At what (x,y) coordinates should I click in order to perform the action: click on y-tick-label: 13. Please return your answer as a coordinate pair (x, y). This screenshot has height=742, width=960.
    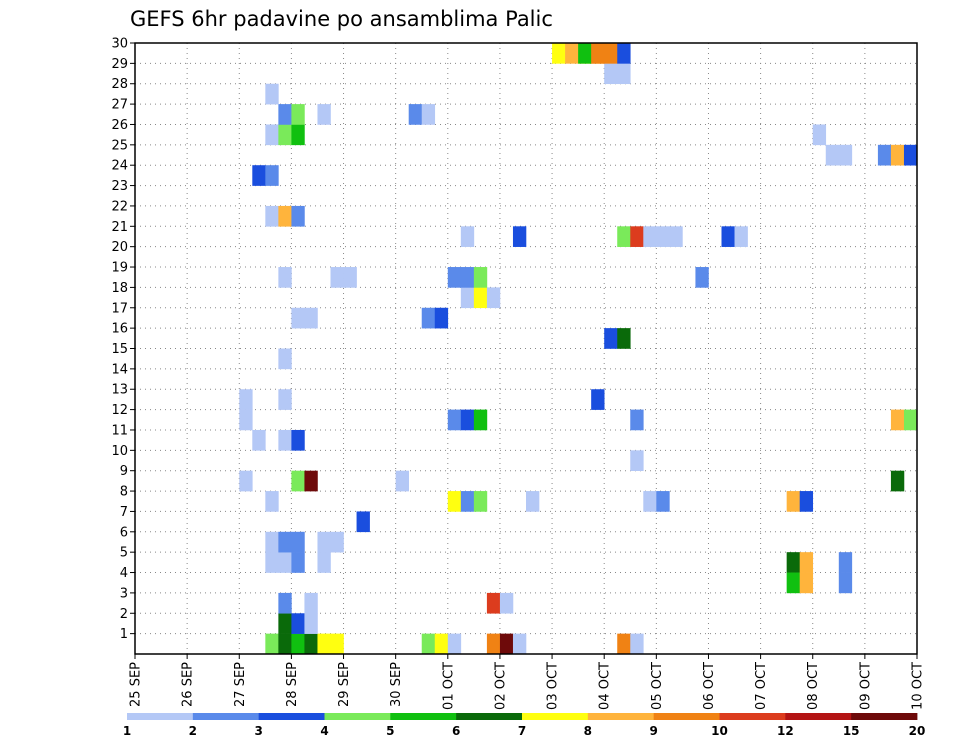
    Looking at the image, I should click on (119, 390).